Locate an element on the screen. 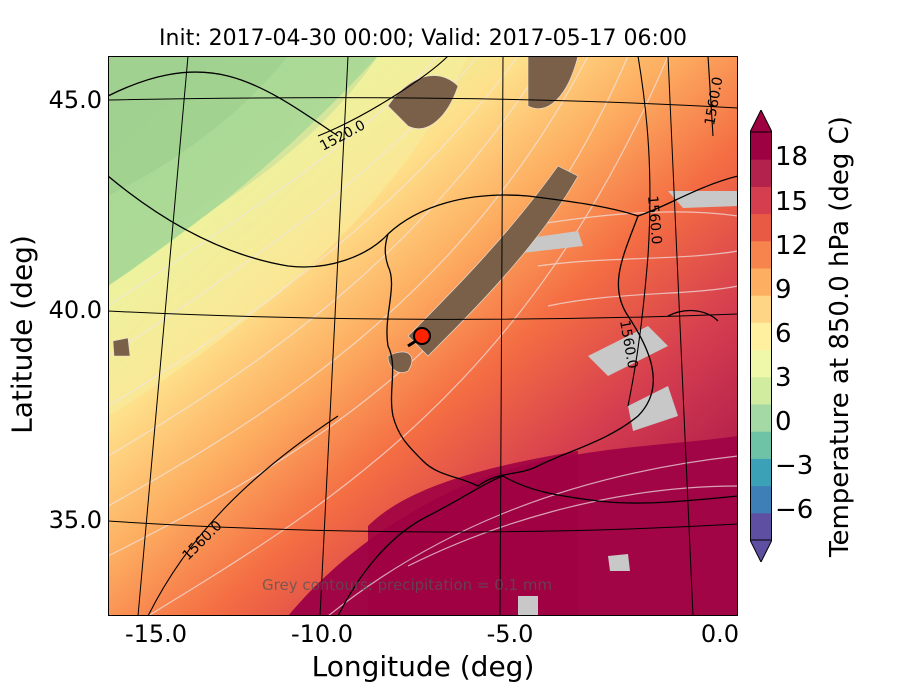  colorbar-tick: −6 is located at coordinates (794, 510).